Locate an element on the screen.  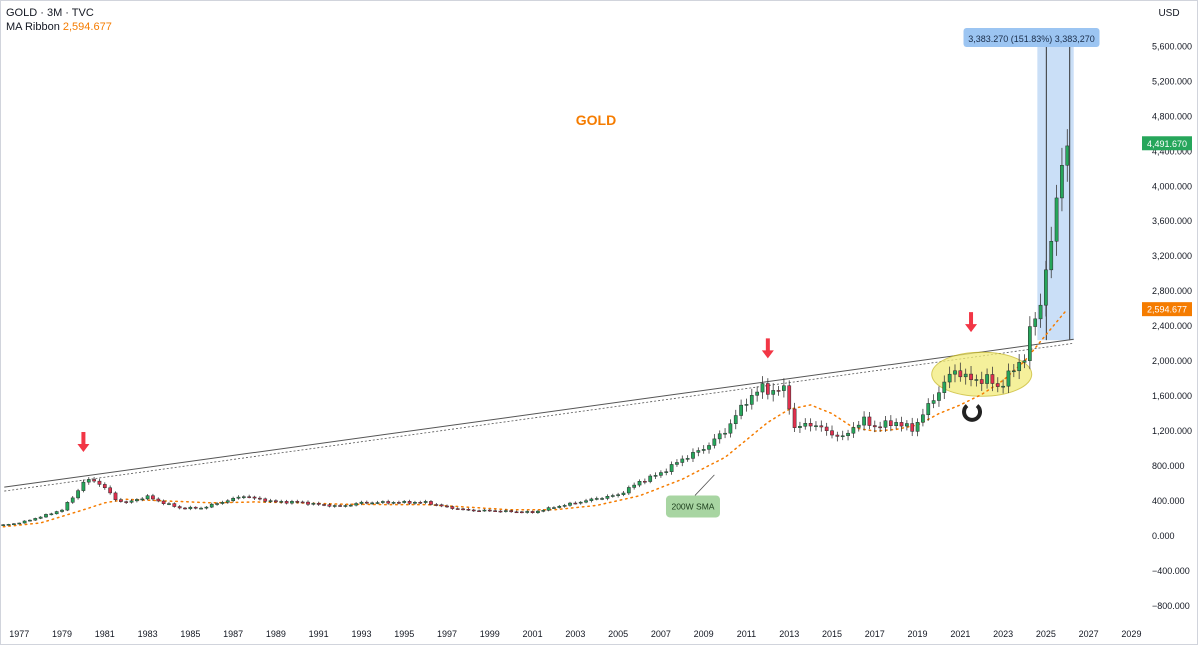
chart-title: GOLD is located at coordinates (596, 120).